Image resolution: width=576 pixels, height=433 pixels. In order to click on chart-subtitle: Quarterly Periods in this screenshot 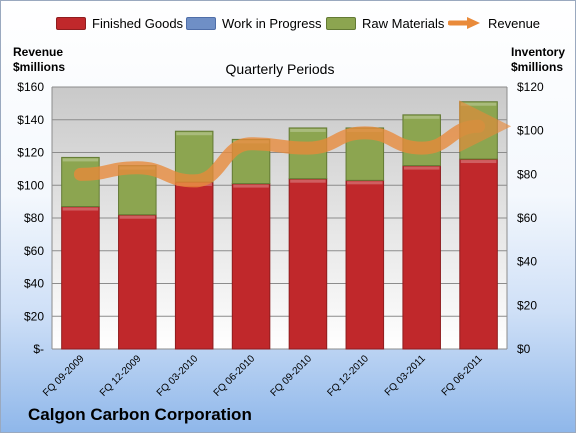, I will do `click(280, 69)`.